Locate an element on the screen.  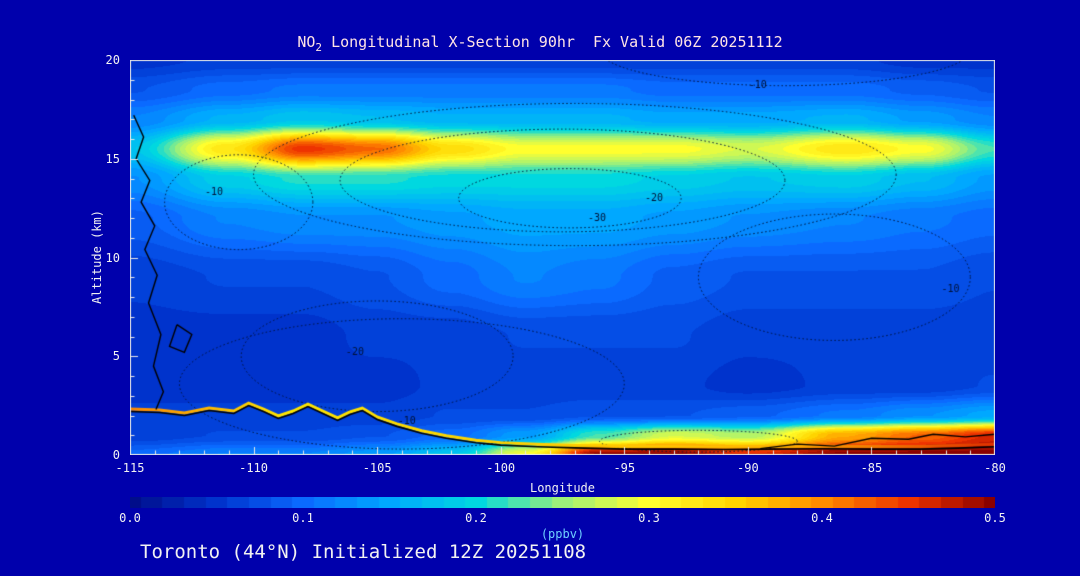
x-tick-label: -100 is located at coordinates (501, 468).